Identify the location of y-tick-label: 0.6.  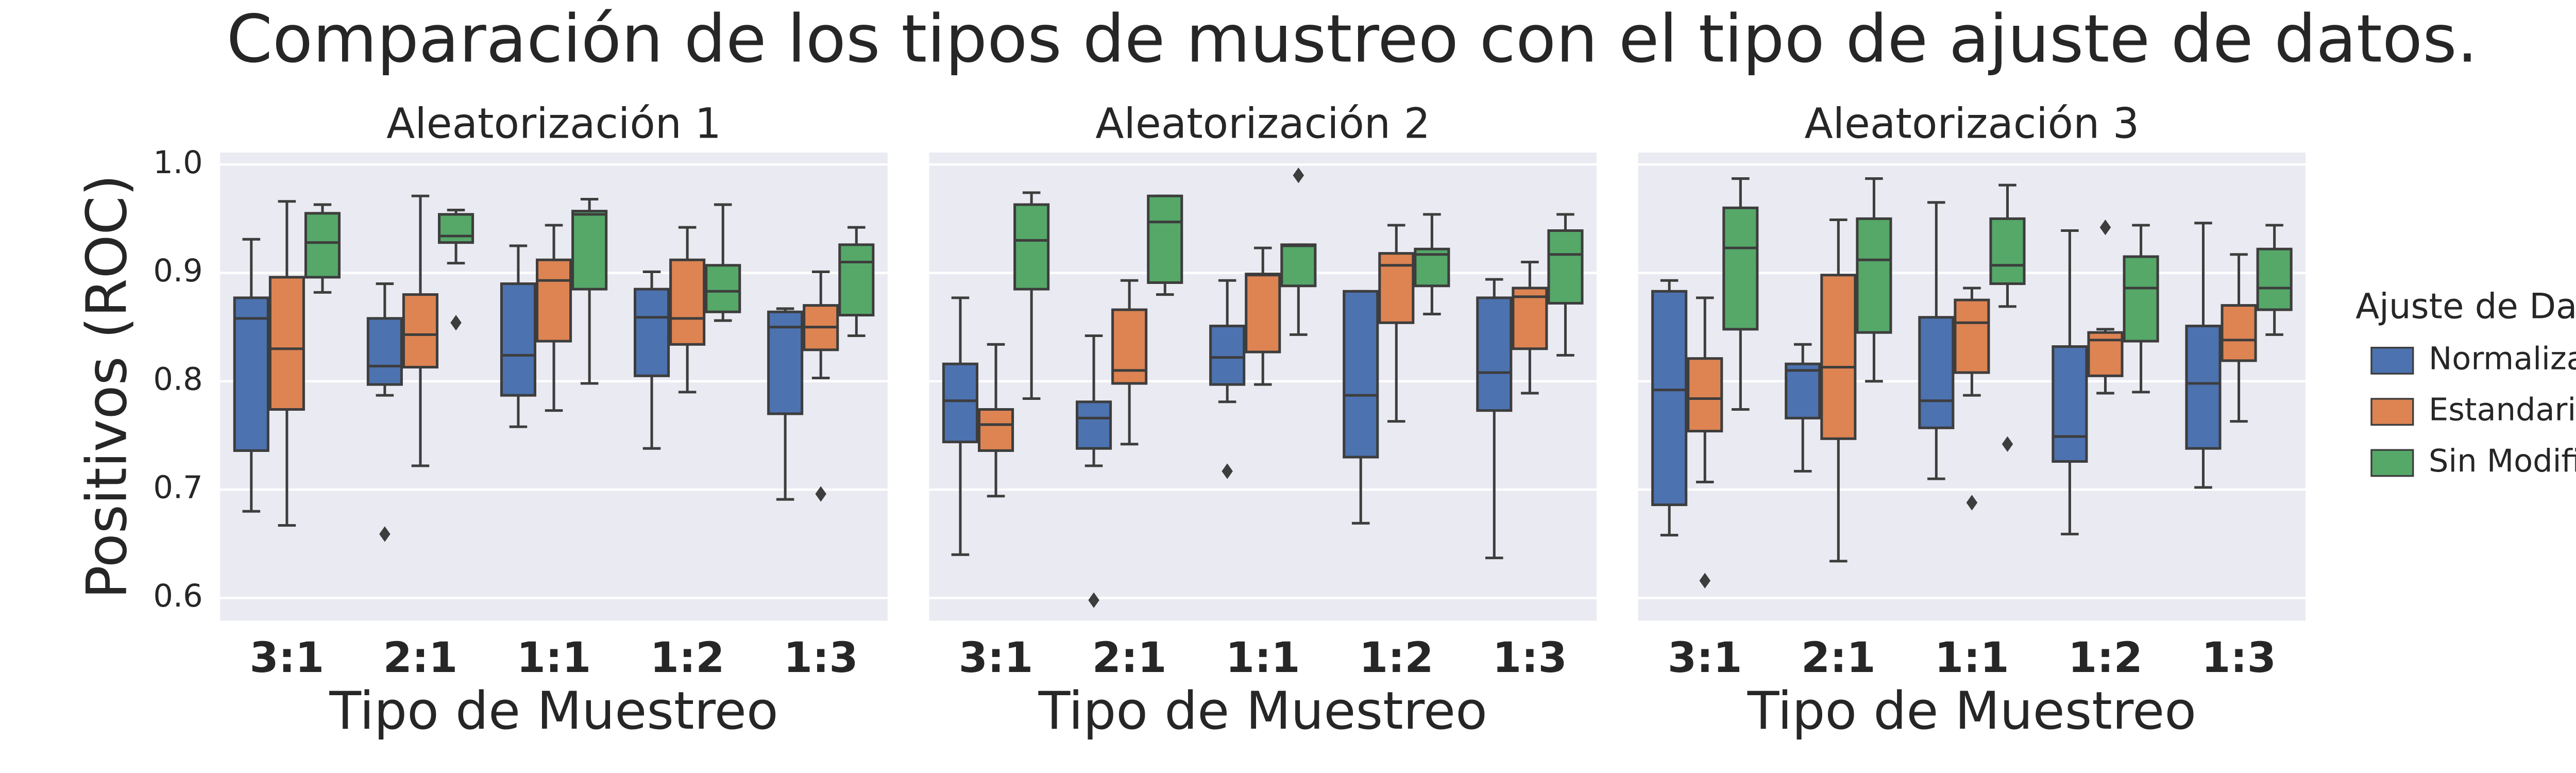
(177, 596).